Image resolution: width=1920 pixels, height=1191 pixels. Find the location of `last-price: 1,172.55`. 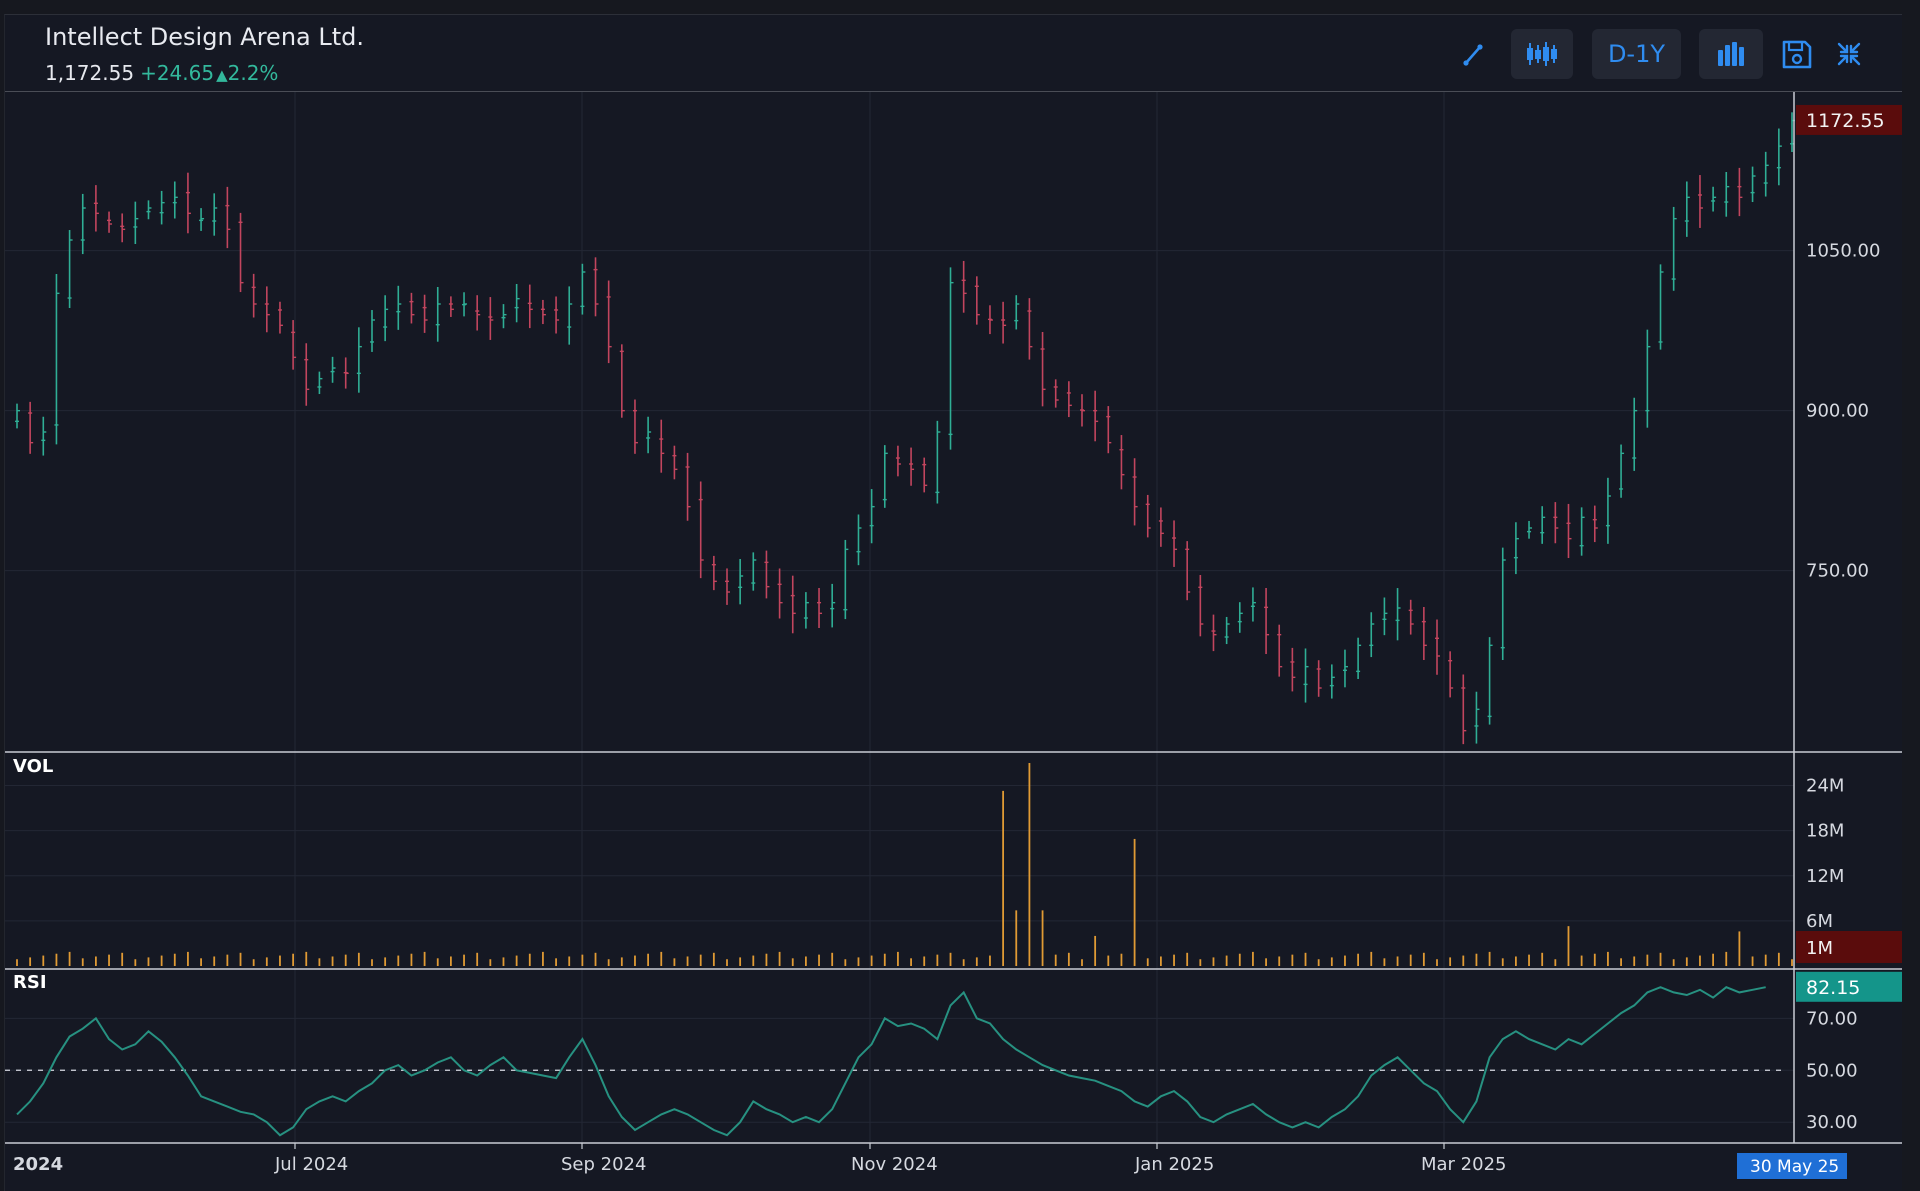

last-price: 1,172.55 is located at coordinates (90, 73).